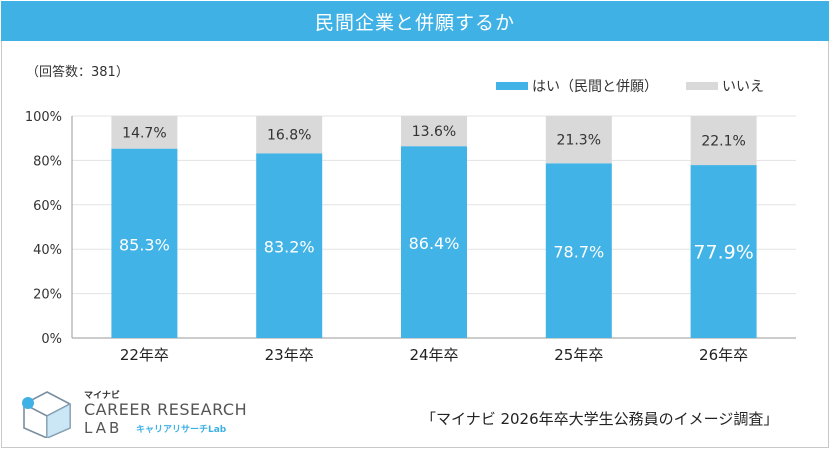 This screenshot has height=451, width=832. I want to click on data-label-yes: 77.9%, so click(723, 253).